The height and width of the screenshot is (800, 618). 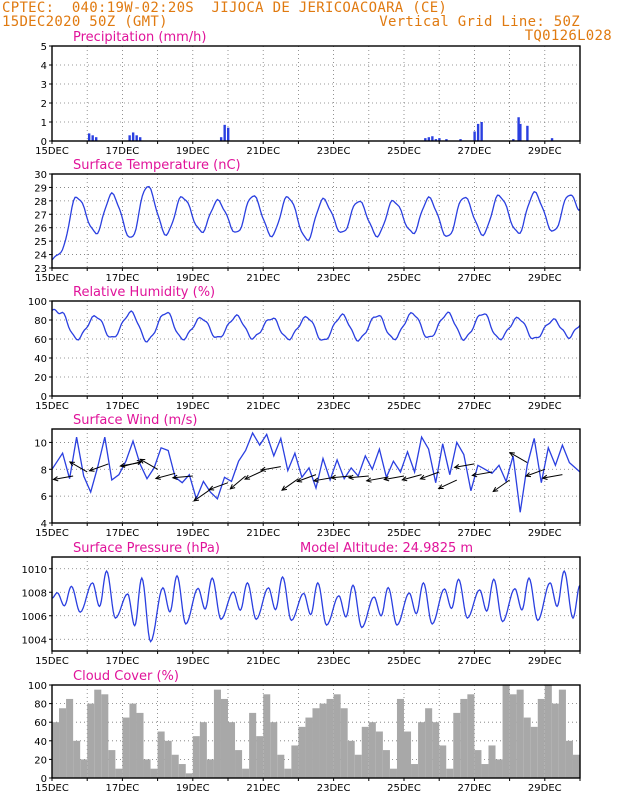 What do you see at coordinates (40, 705) in the screenshot?
I see `cloud-ytick-label: 80` at bounding box center [40, 705].